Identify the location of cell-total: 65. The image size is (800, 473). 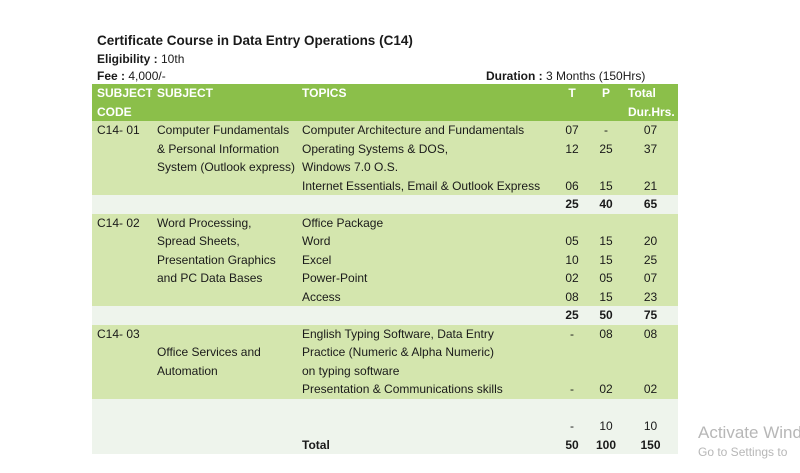
(650, 204).